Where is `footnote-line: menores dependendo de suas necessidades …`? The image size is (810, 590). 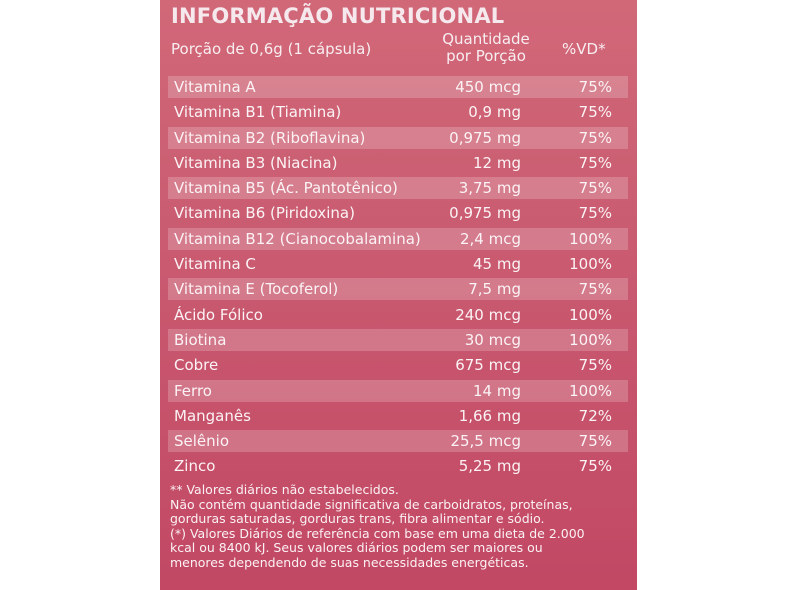 footnote-line: menores dependendo de suas necessidades … is located at coordinates (349, 562).